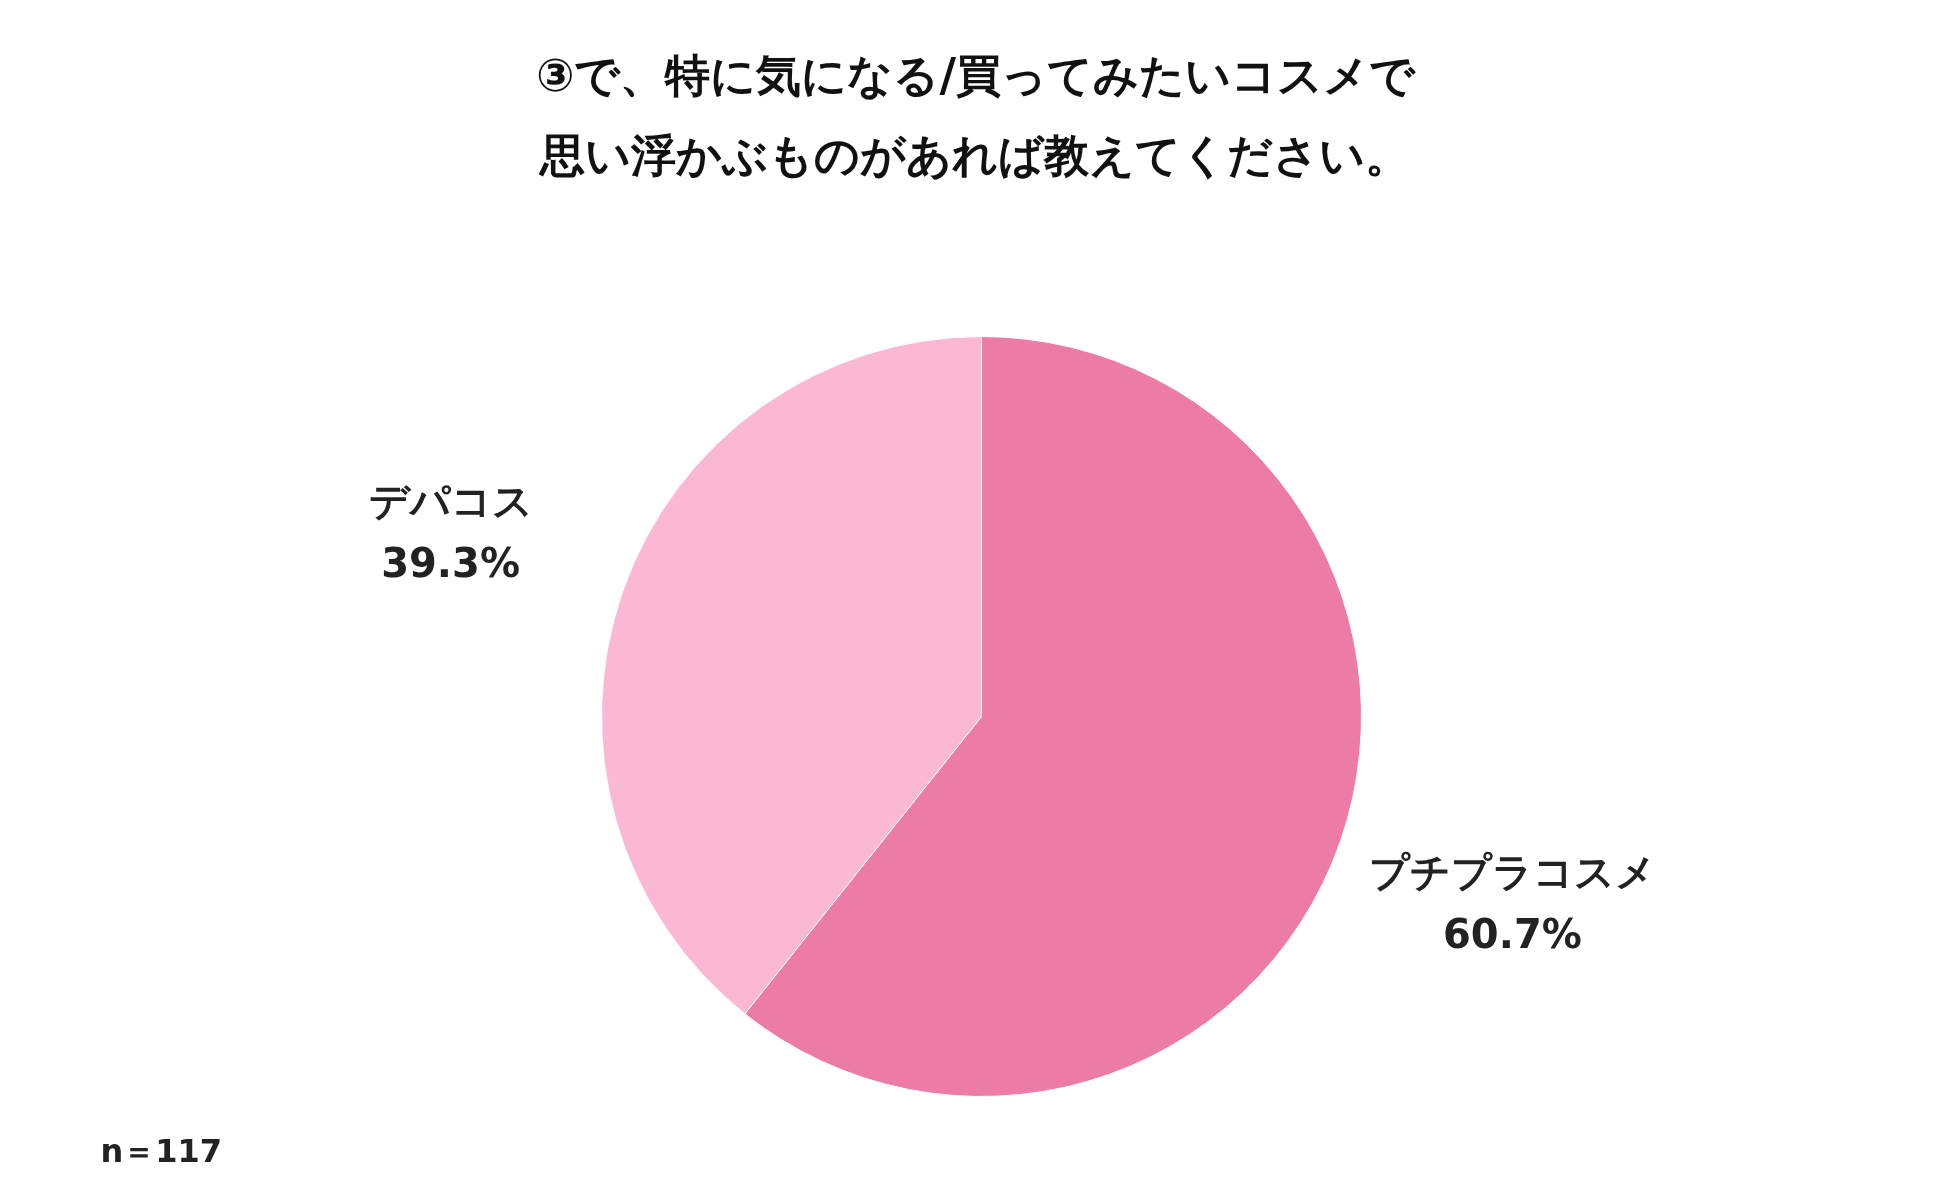  What do you see at coordinates (450, 562) in the screenshot?
I see `data-label: 39.3%` at bounding box center [450, 562].